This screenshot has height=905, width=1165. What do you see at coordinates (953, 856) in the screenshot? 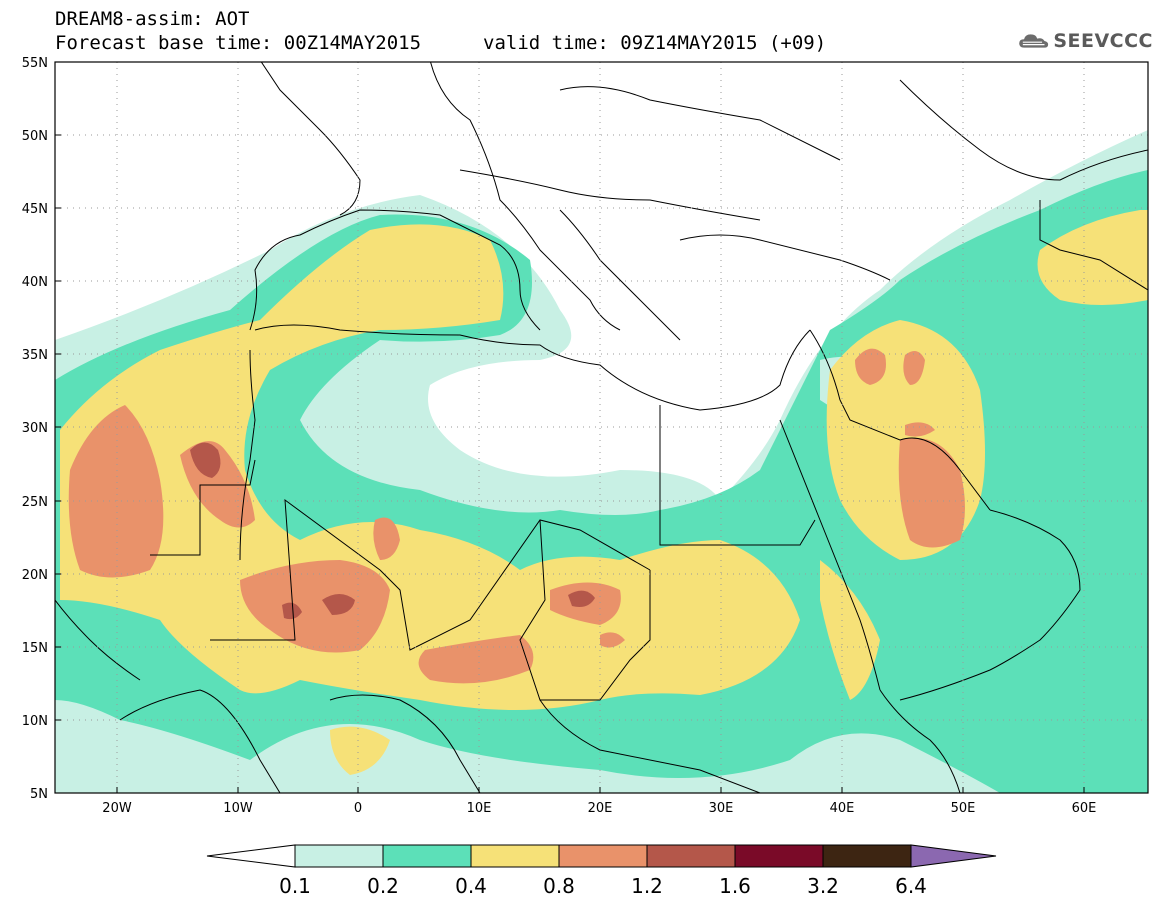
I see `legend-over-triangle` at bounding box center [953, 856].